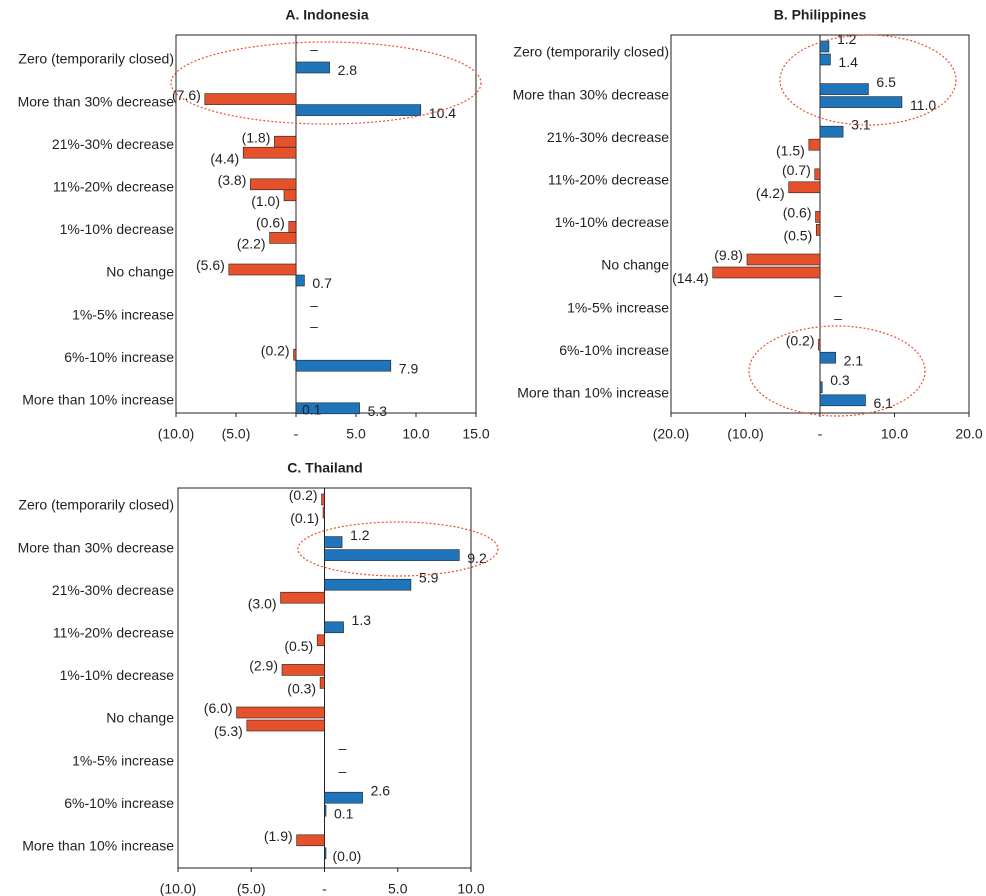 The image size is (986, 896). Describe the element at coordinates (854, 360) in the screenshot. I see `data-label: 2.1` at that location.